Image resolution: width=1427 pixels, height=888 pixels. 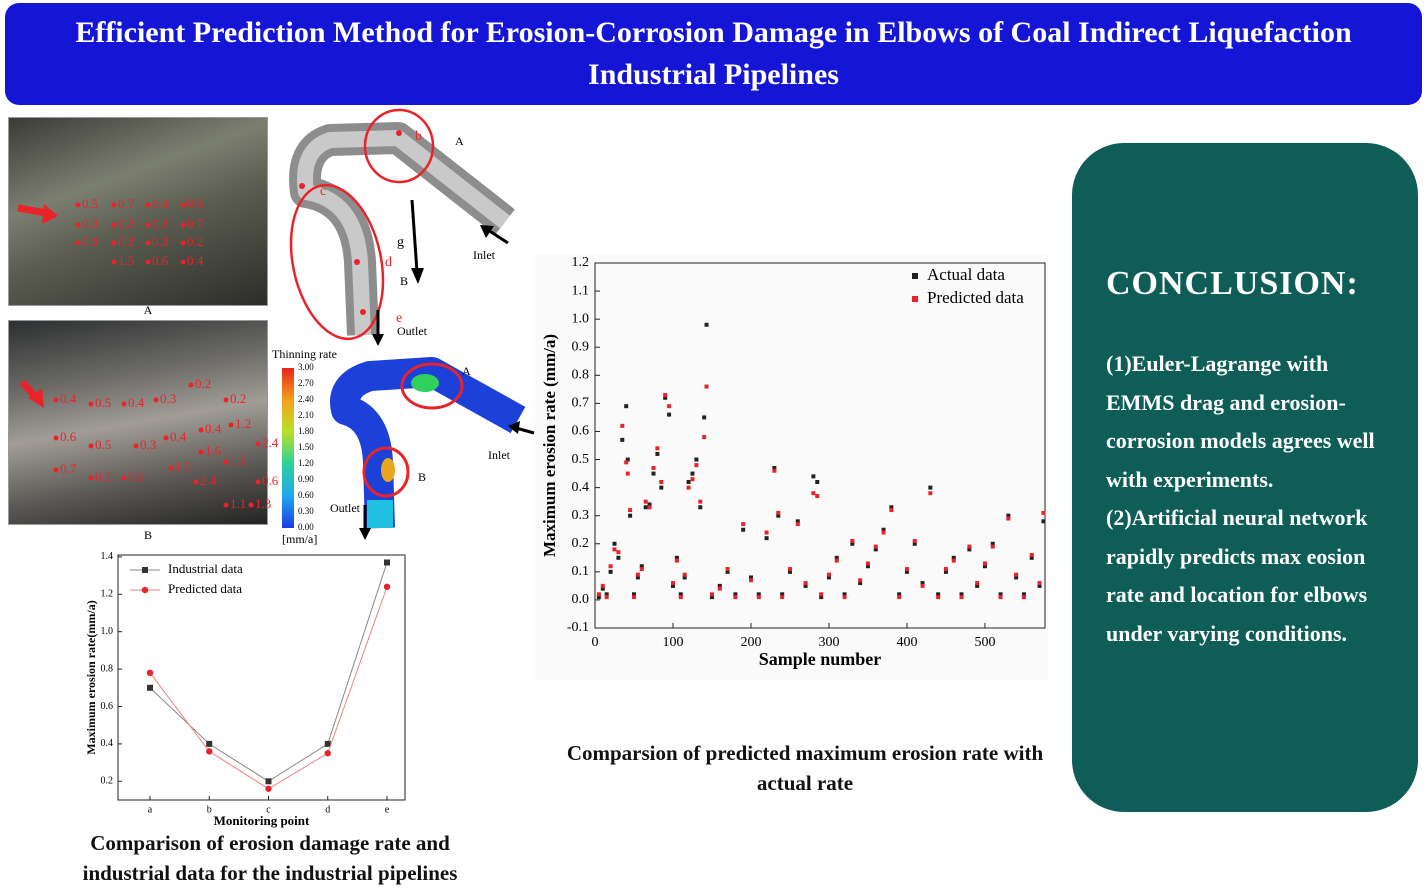 What do you see at coordinates (126, 203) in the screenshot?
I see `reading: 0.7` at bounding box center [126, 203].